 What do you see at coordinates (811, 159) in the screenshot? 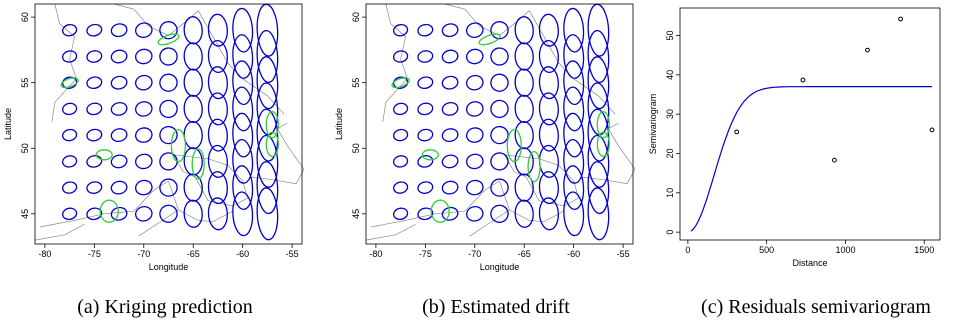
I see `model-curve` at bounding box center [811, 159].